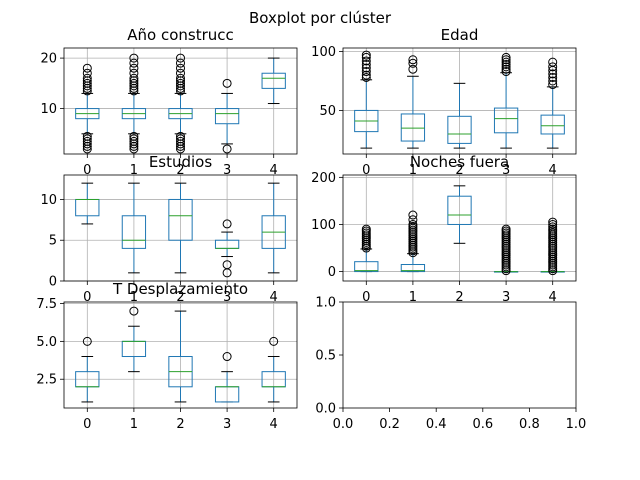  What do you see at coordinates (482, 424) in the screenshot?
I see `x-tick-label: 0.6` at bounding box center [482, 424].